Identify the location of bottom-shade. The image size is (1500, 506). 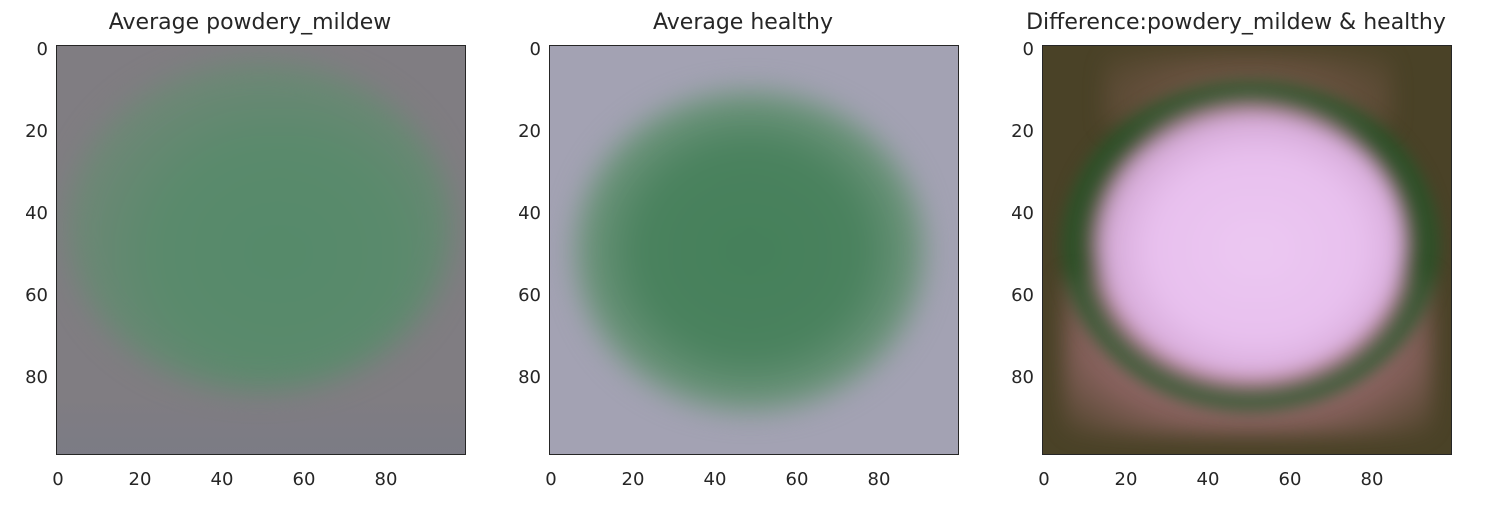
(261, 425).